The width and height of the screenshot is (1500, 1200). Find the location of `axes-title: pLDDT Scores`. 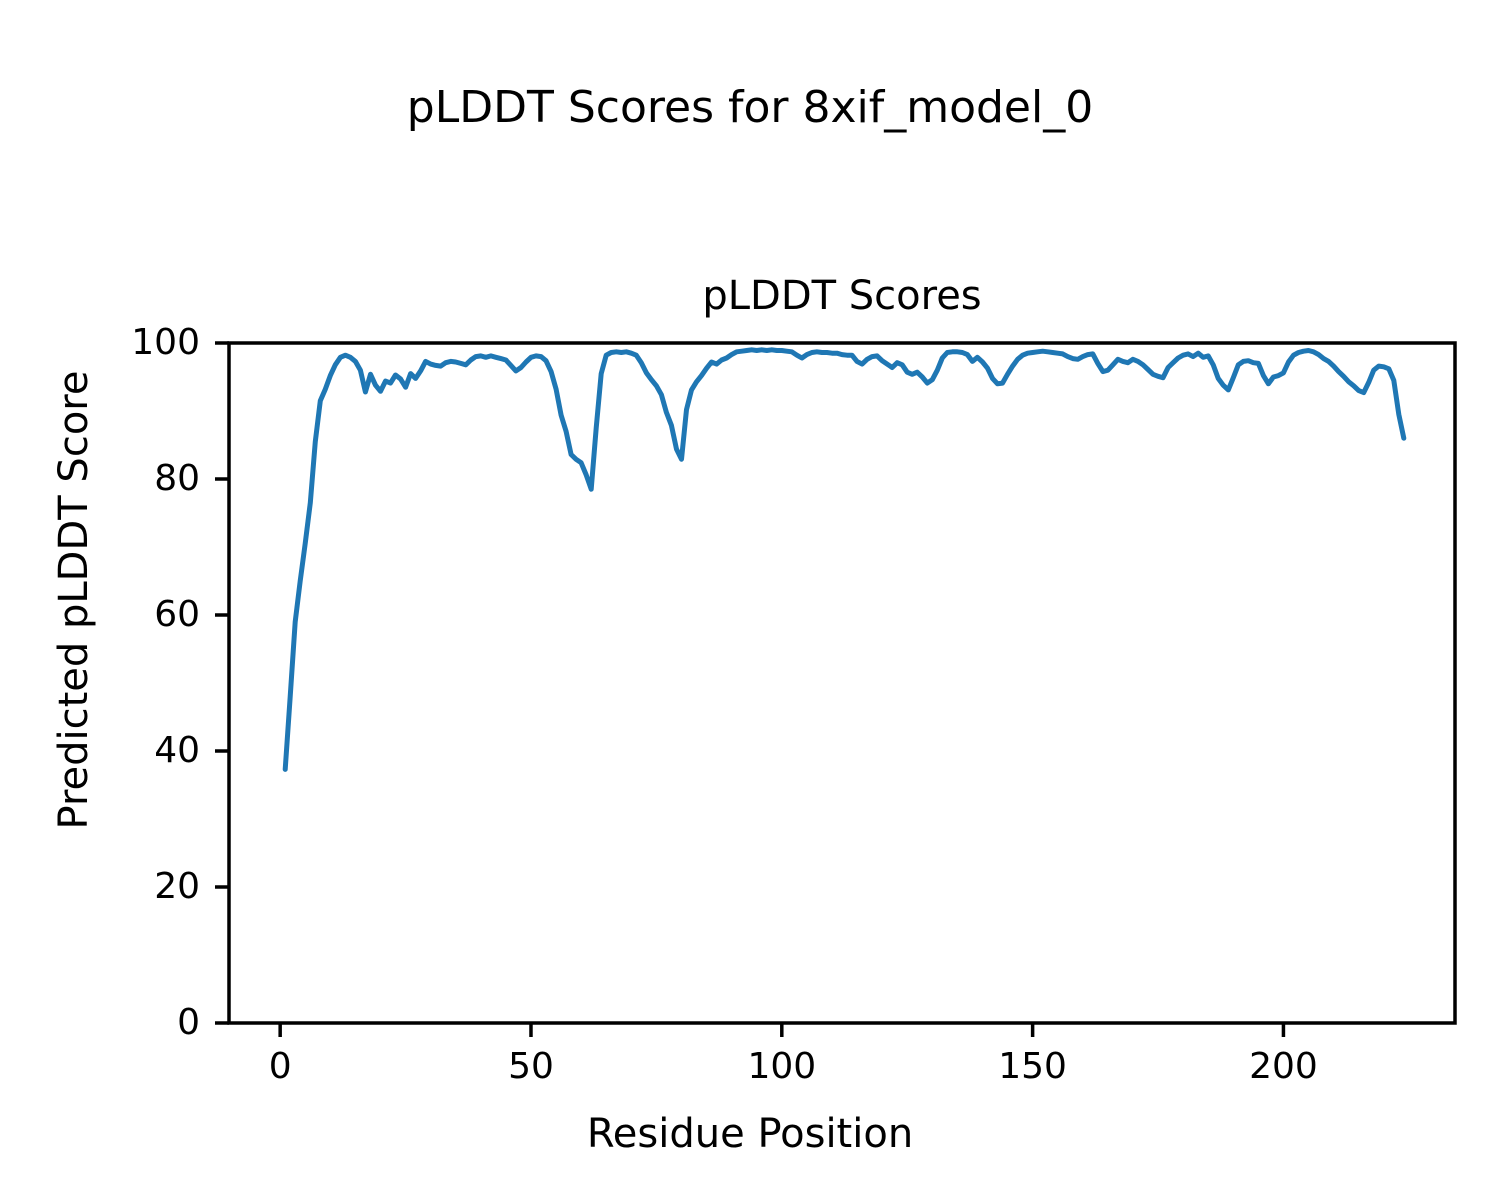

axes-title: pLDDT Scores is located at coordinates (842, 296).